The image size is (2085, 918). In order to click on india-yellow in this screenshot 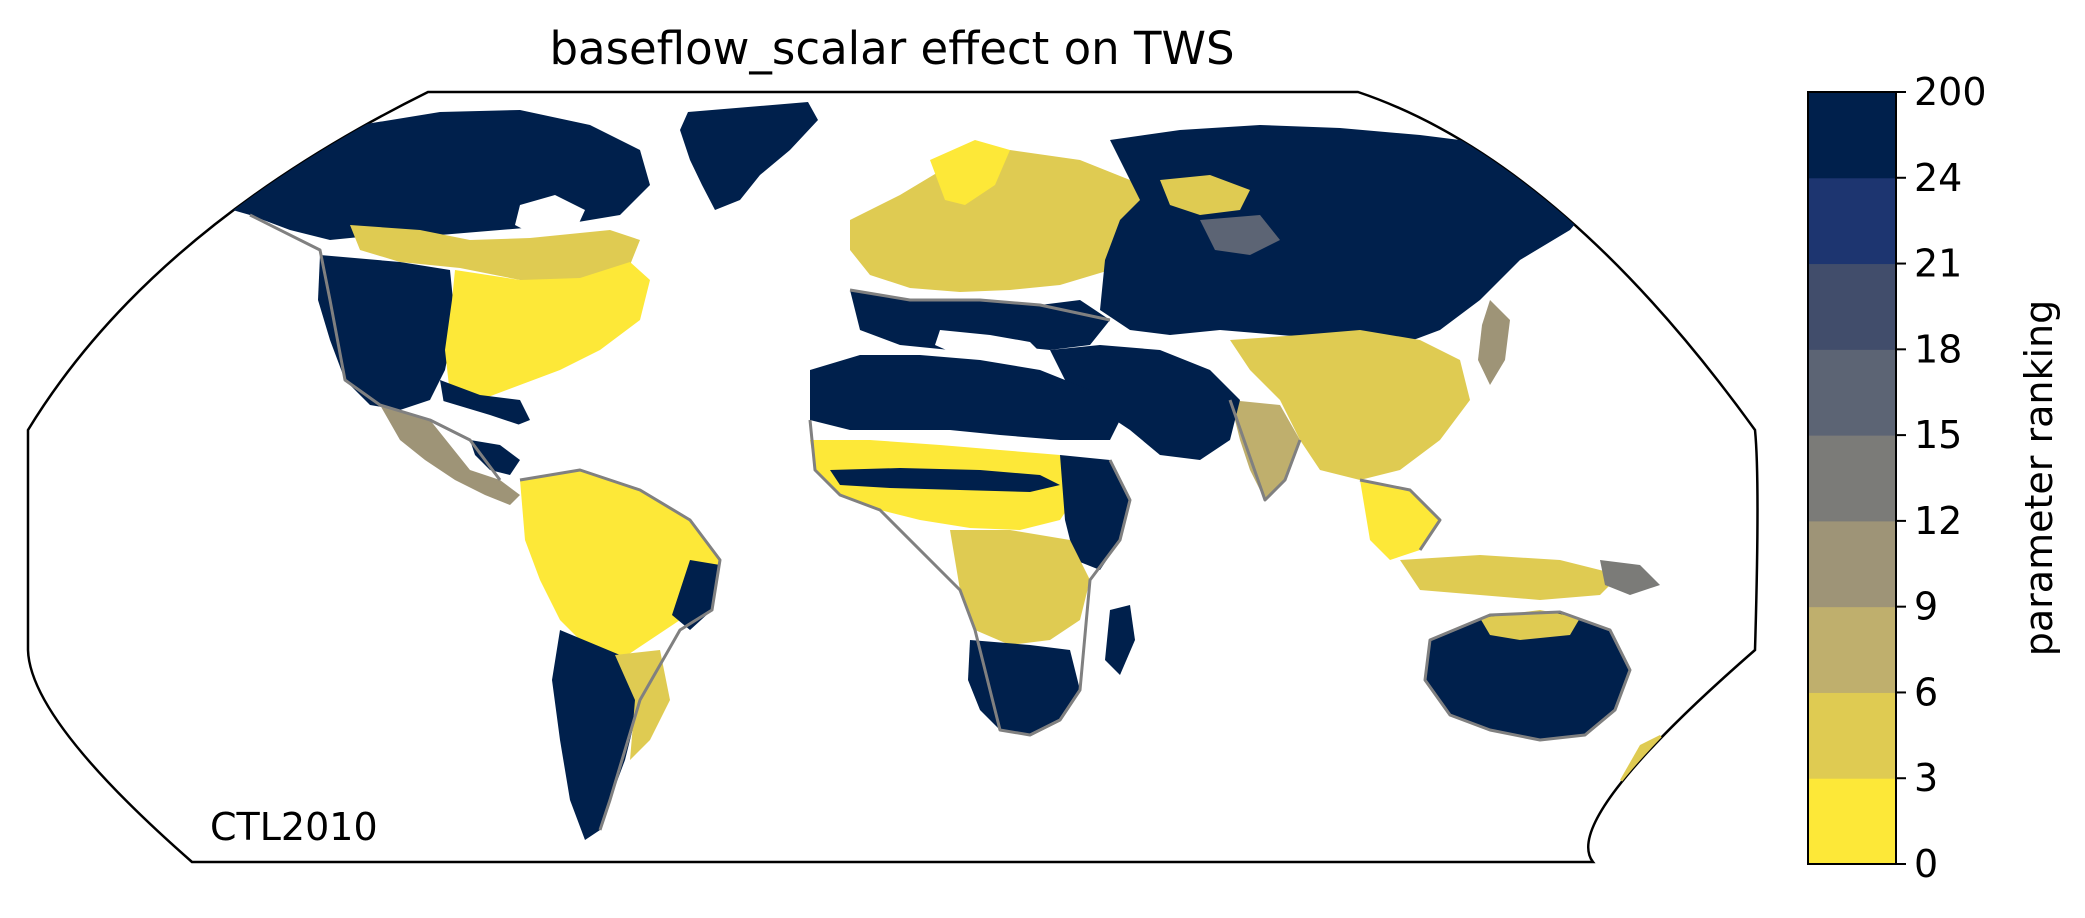, I will do `click(1265, 450)`.